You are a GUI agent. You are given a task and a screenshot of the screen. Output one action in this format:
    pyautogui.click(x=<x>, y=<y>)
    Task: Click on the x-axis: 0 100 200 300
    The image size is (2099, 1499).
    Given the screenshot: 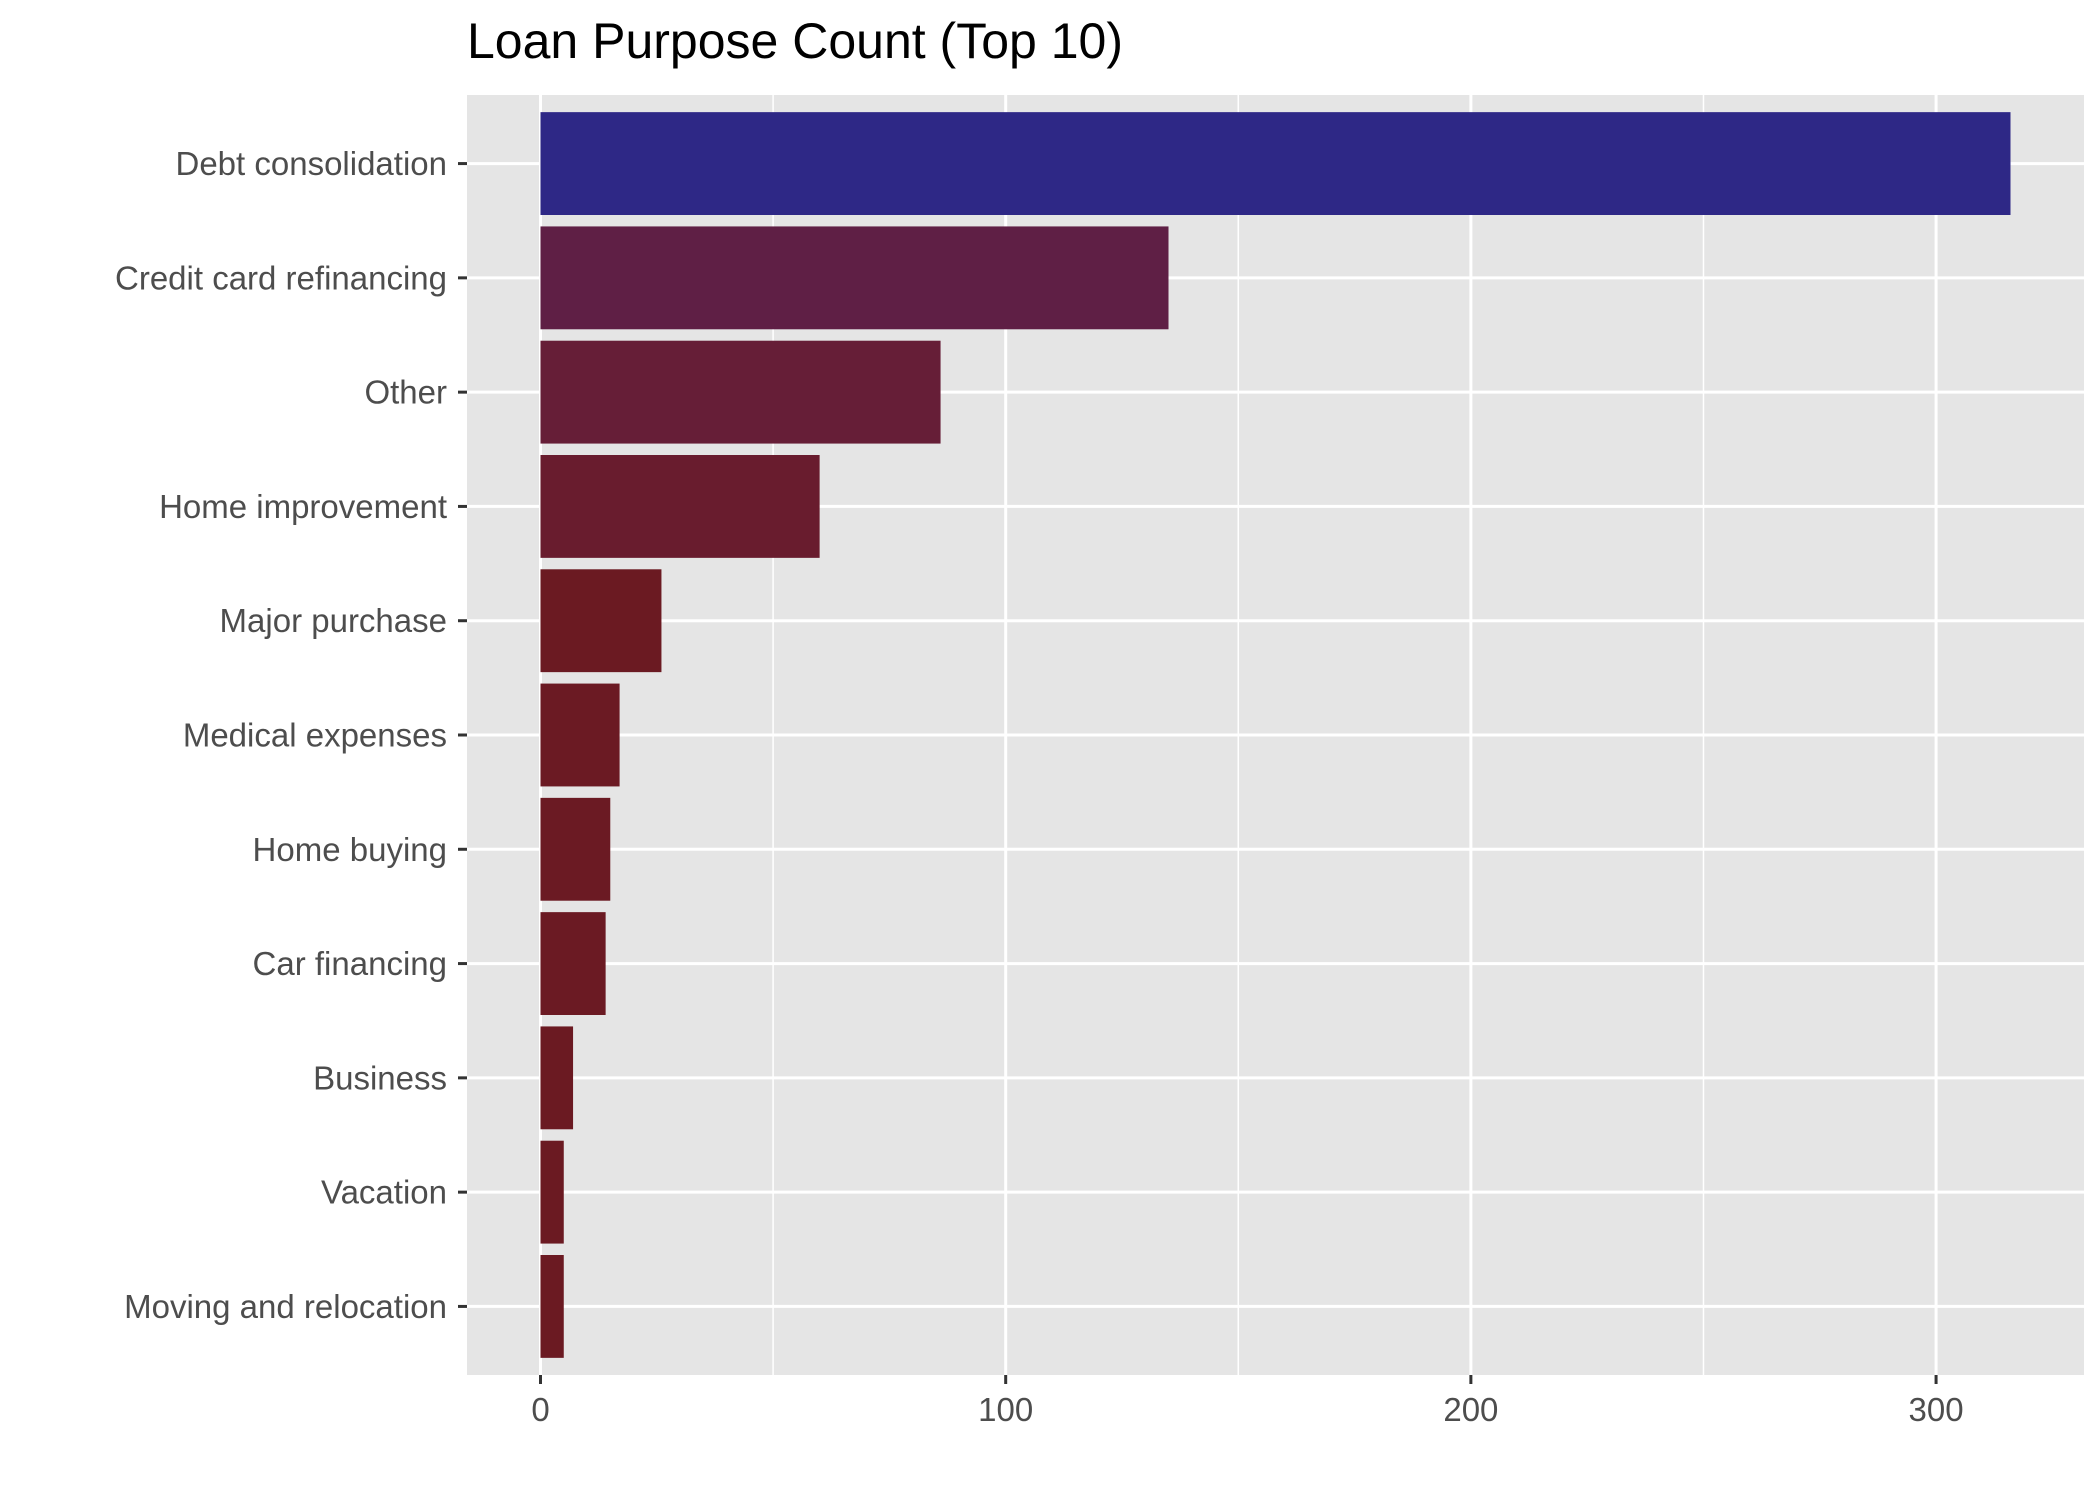 What is the action you would take?
    pyautogui.click(x=1247, y=1401)
    